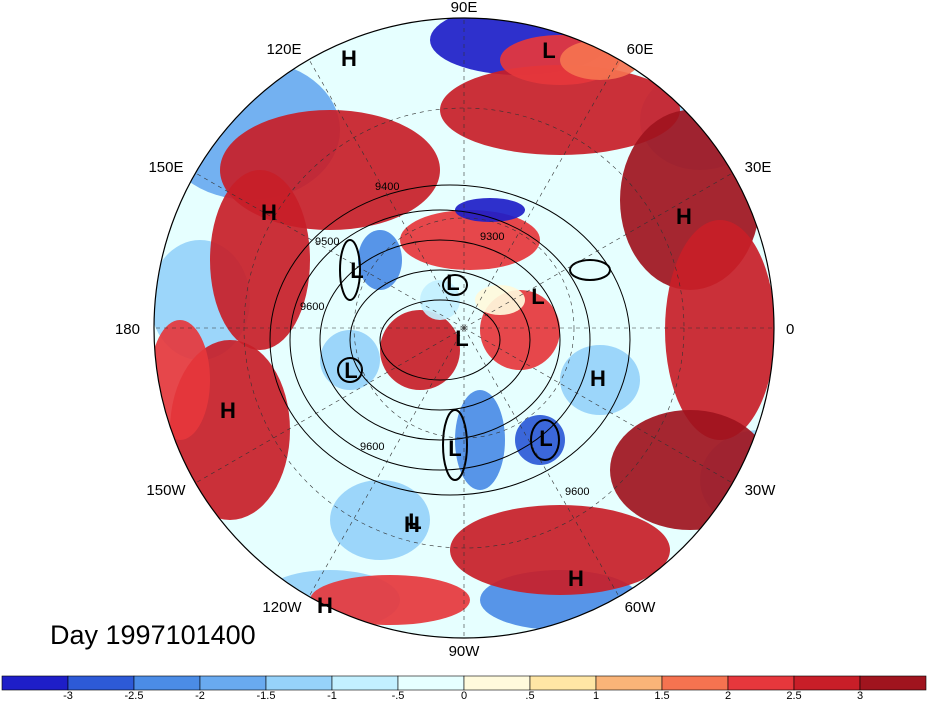 The height and width of the screenshot is (702, 928). I want to click on colorbar-tick-label: 0, so click(464, 696).